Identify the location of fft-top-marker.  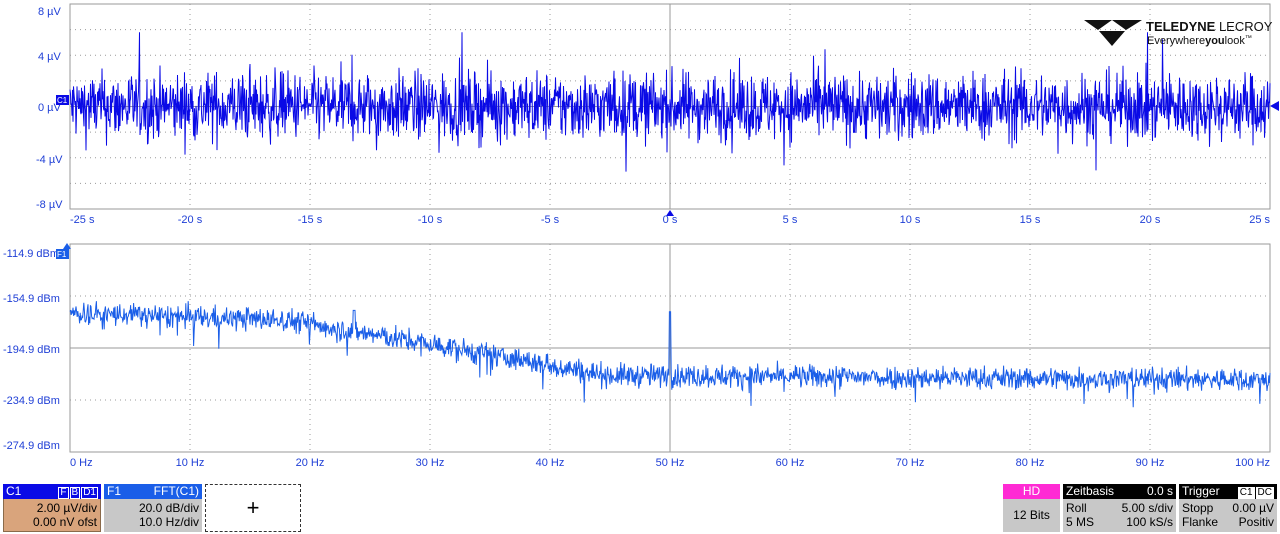
(67, 246).